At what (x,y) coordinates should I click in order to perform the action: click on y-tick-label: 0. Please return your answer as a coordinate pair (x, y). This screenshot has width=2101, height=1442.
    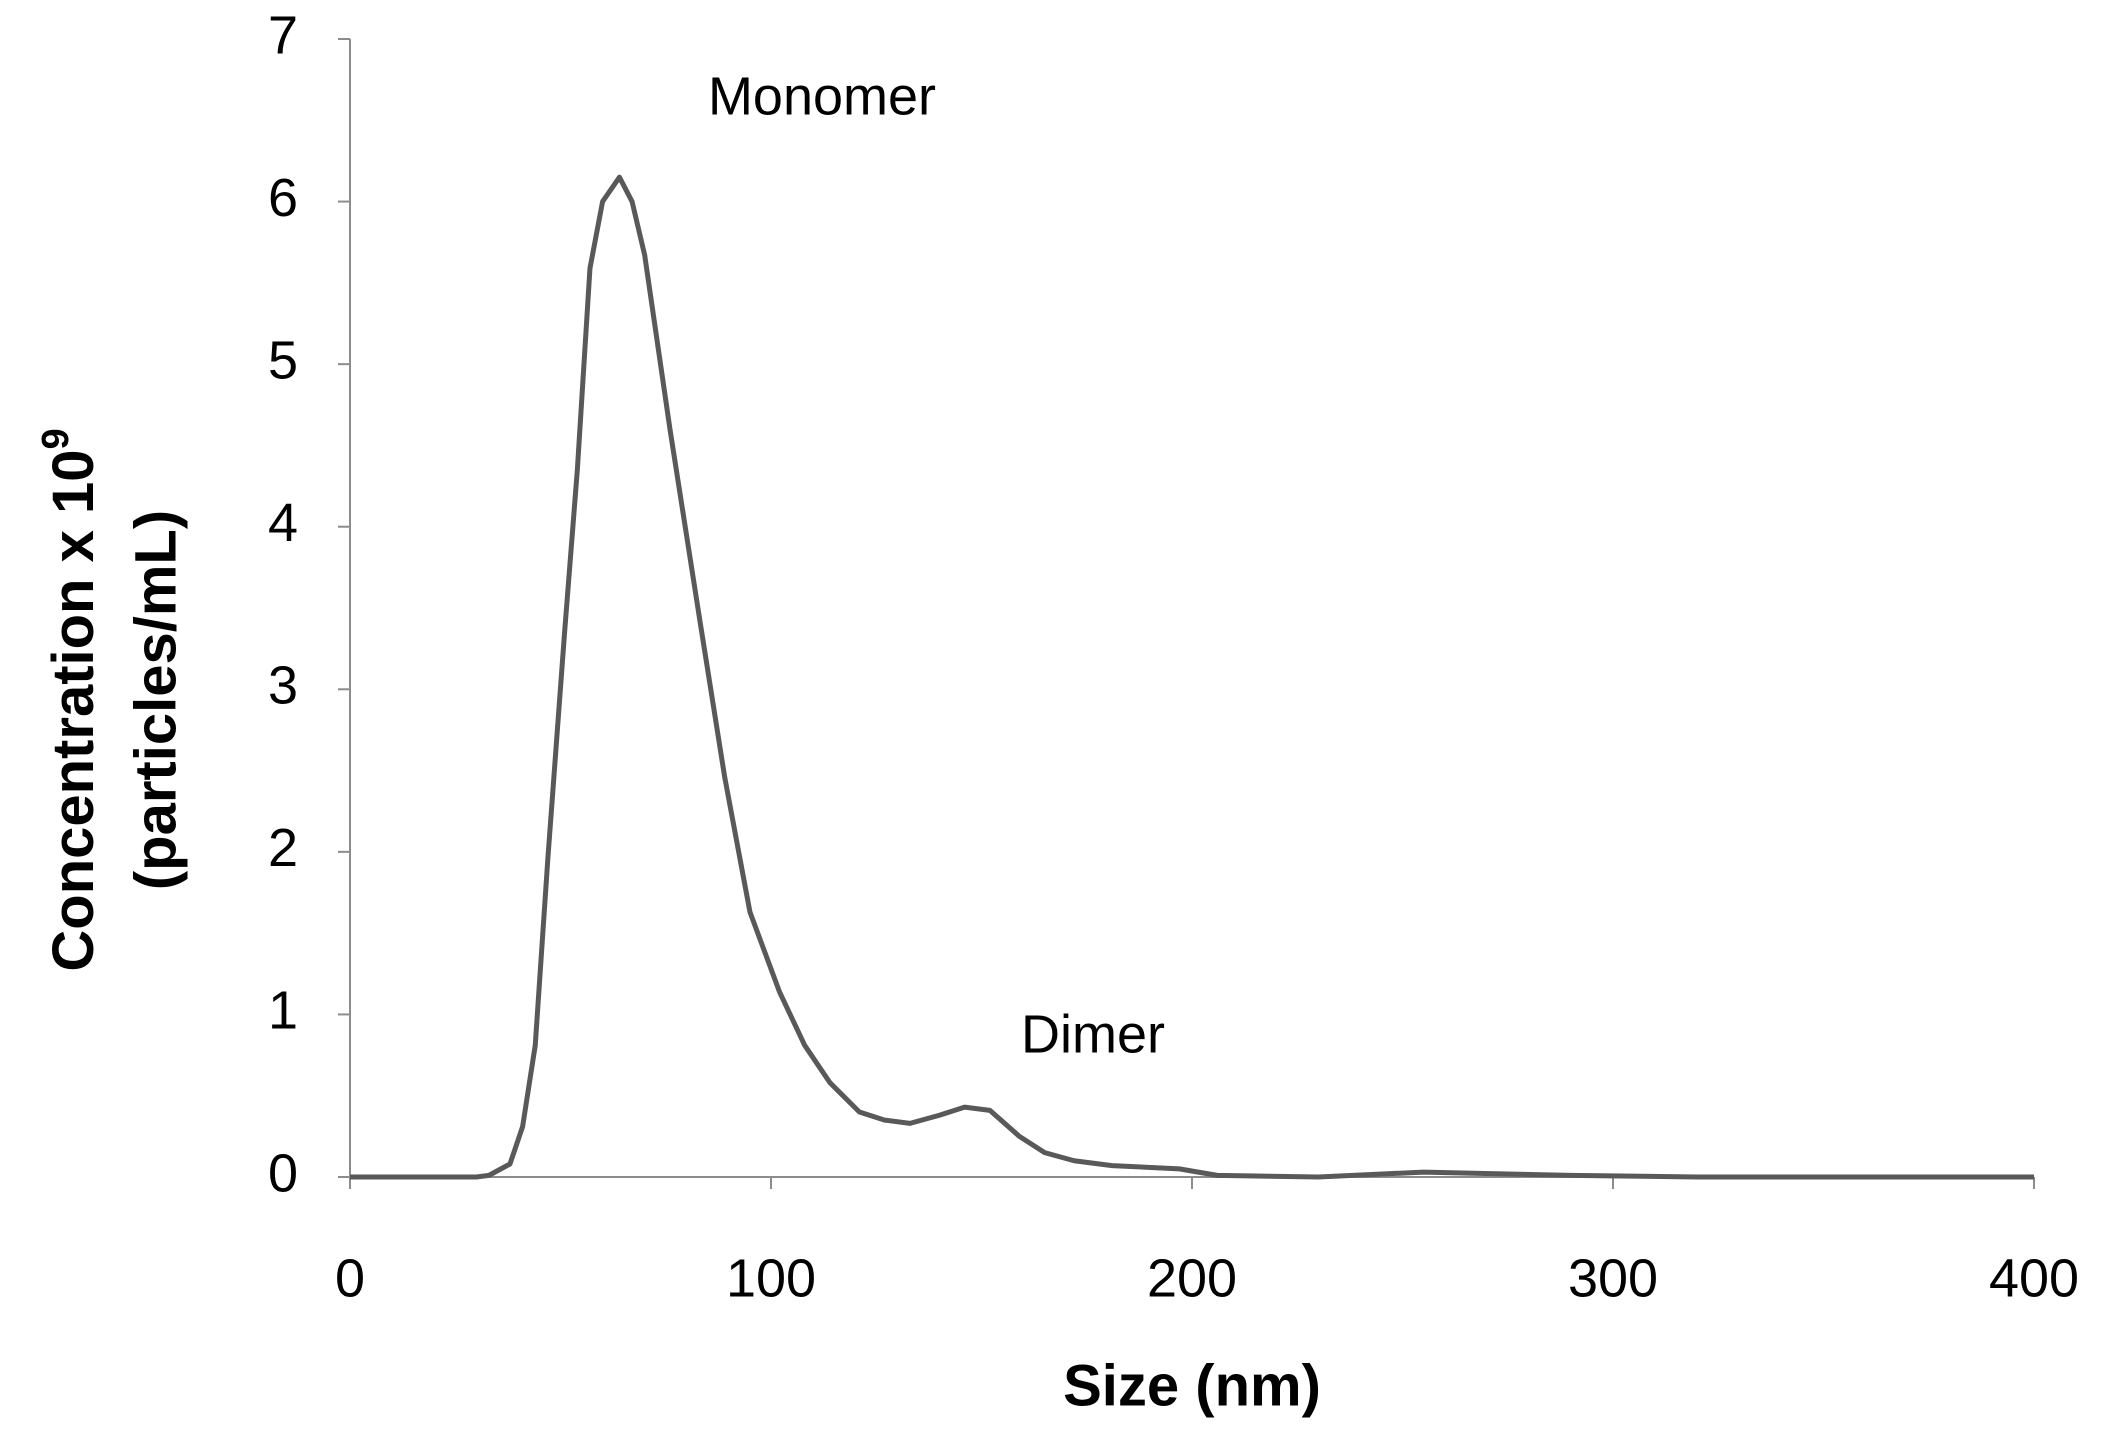
    Looking at the image, I should click on (283, 1173).